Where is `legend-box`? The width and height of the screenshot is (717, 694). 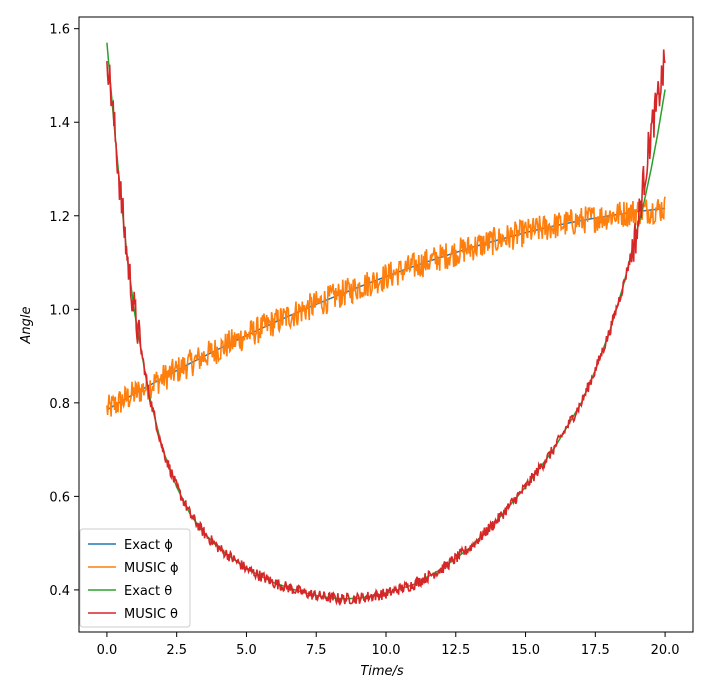
legend-box is located at coordinates (135, 578).